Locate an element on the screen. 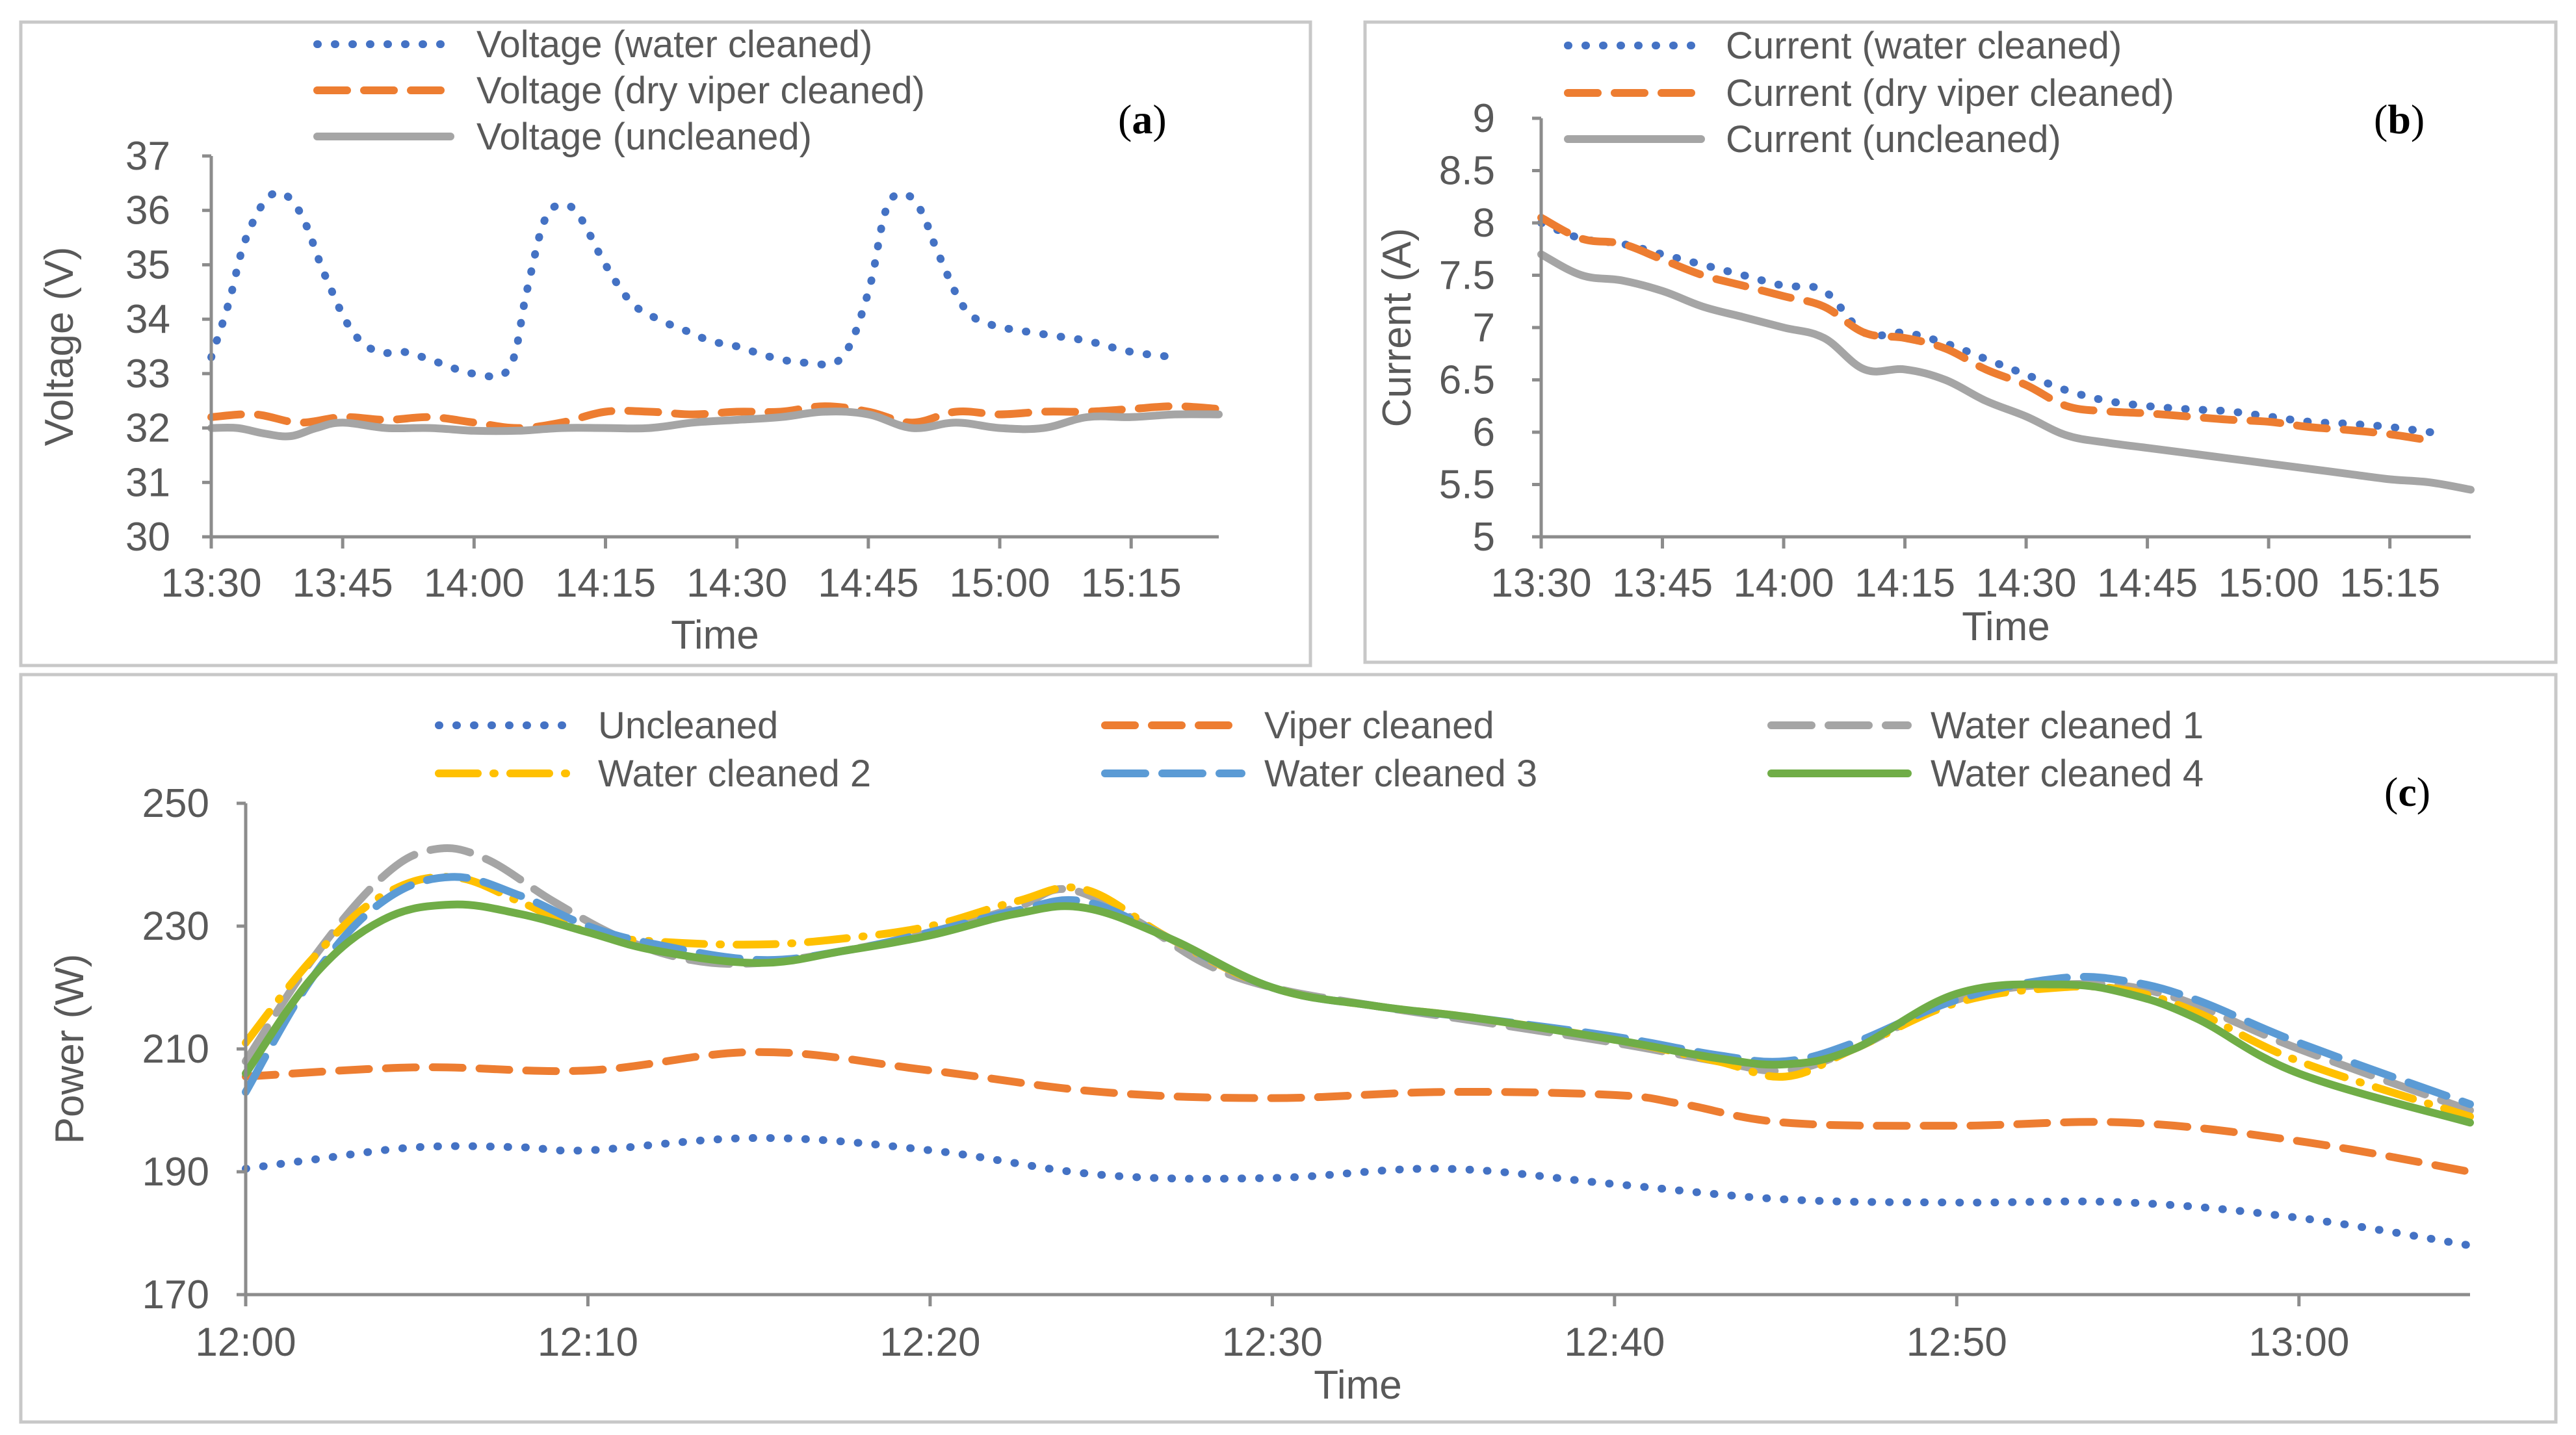 This screenshot has height=1435, width=2576. legend-label: Voltage (water cleaned) is located at coordinates (674, 44).